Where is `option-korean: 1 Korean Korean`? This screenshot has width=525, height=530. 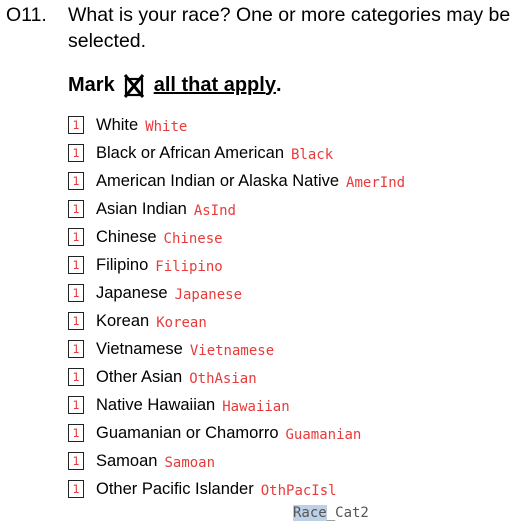 option-korean: 1 Korean Korean is located at coordinates (236, 321).